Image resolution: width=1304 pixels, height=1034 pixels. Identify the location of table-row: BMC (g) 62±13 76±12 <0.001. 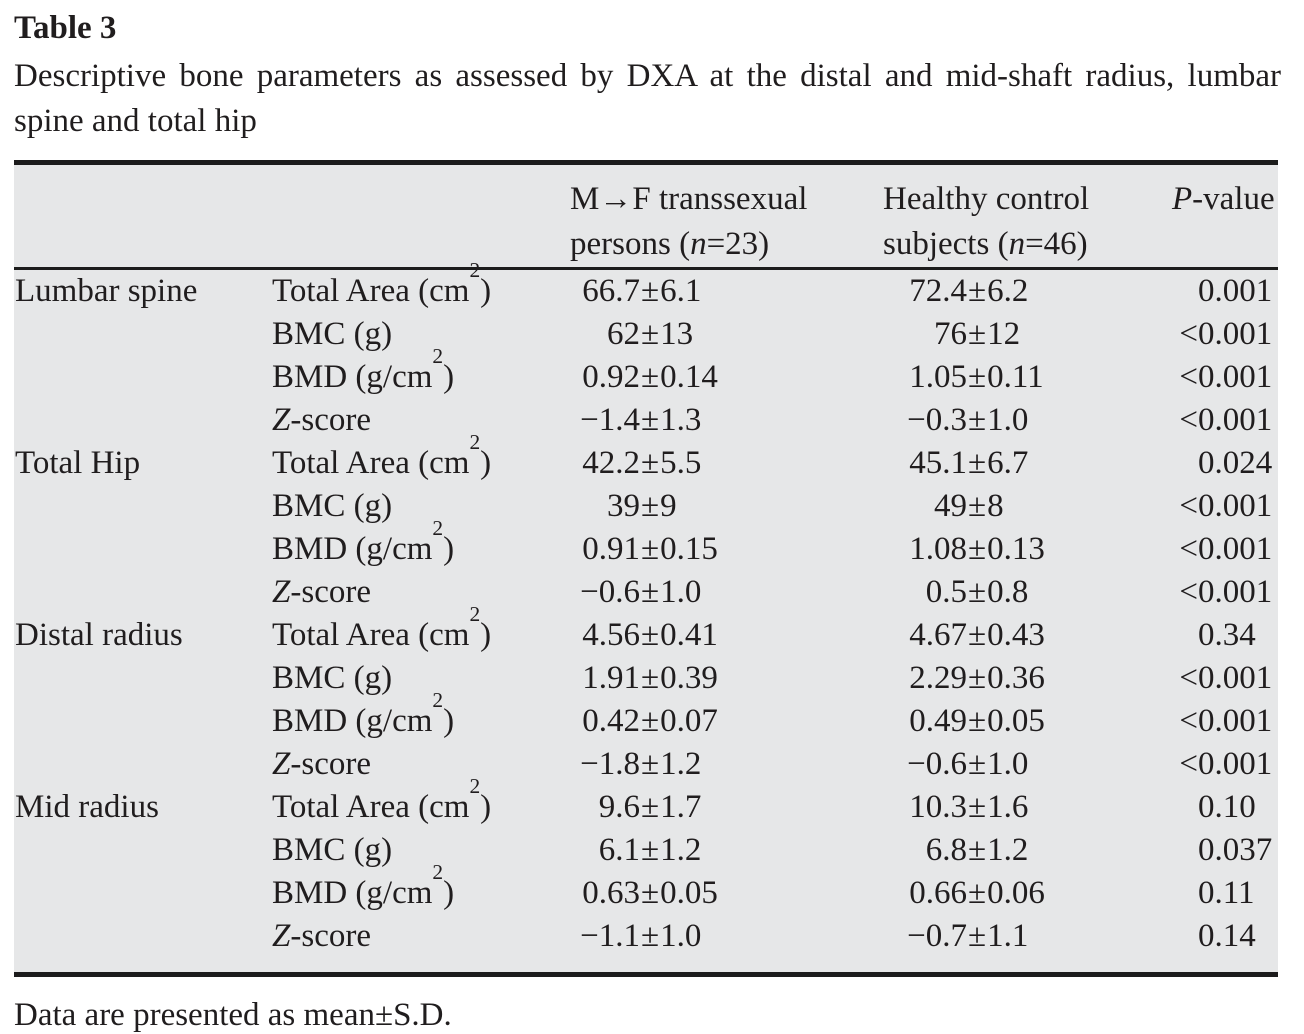
(646, 334).